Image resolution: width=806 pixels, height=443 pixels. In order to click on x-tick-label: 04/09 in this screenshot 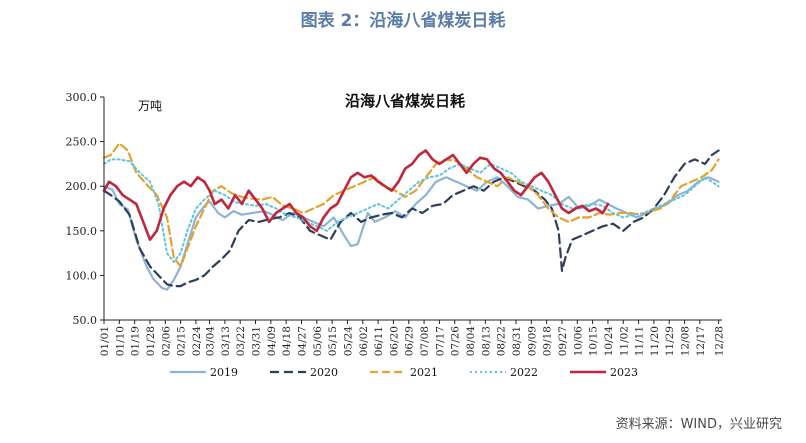, I will do `click(272, 341)`.